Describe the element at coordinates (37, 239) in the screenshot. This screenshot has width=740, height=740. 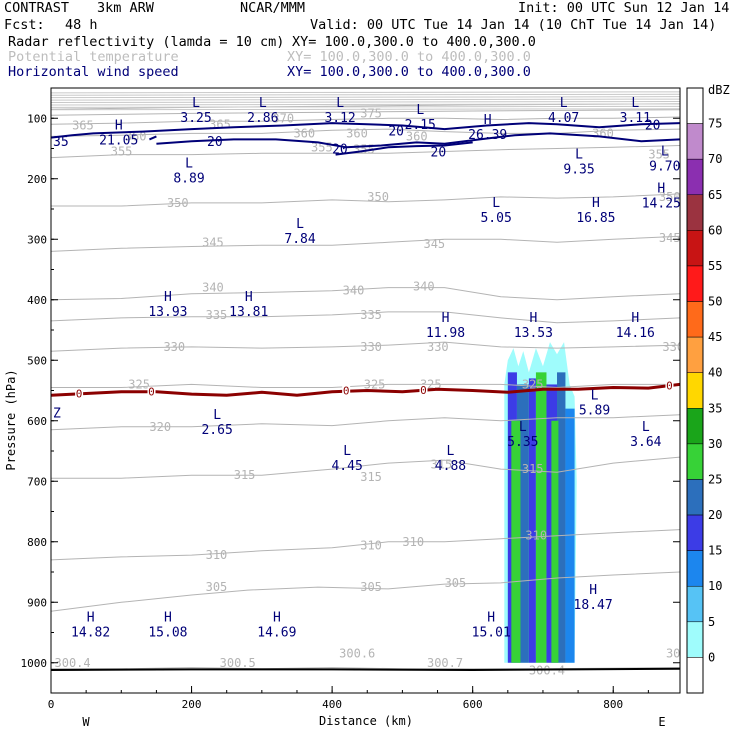
I see `y-tick-label: 300` at that location.